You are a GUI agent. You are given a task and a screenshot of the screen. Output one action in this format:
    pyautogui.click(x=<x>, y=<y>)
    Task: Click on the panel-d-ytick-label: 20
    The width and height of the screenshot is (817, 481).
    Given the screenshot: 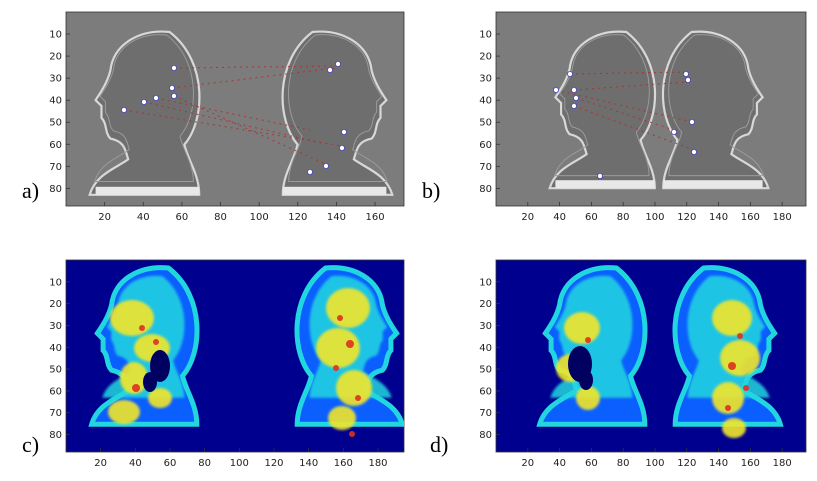 What is the action you would take?
    pyautogui.click(x=485, y=304)
    